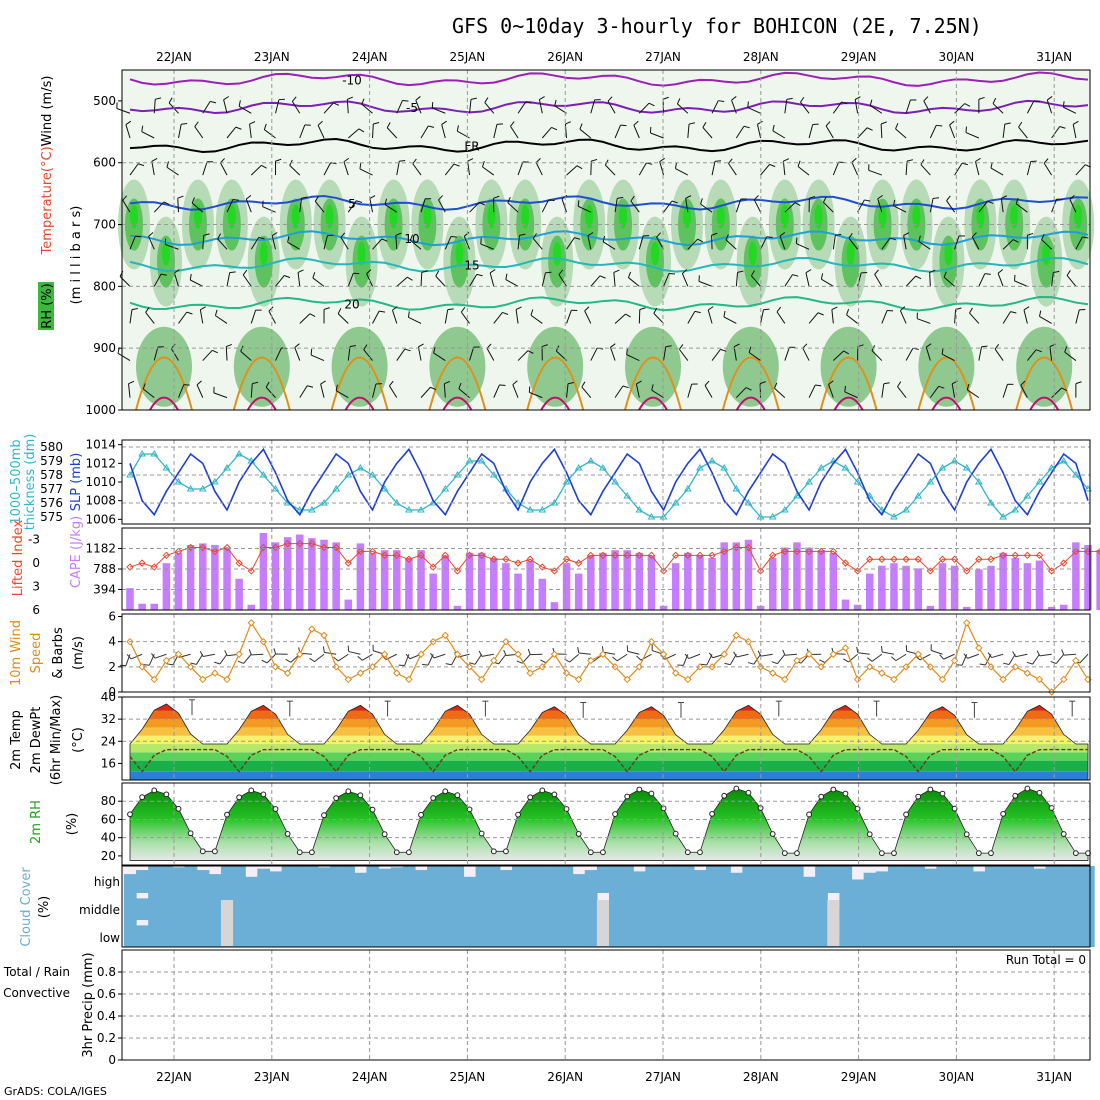 This screenshot has height=1100, width=1100. I want to click on date-label-bottom: 30JAN, so click(957, 1077).